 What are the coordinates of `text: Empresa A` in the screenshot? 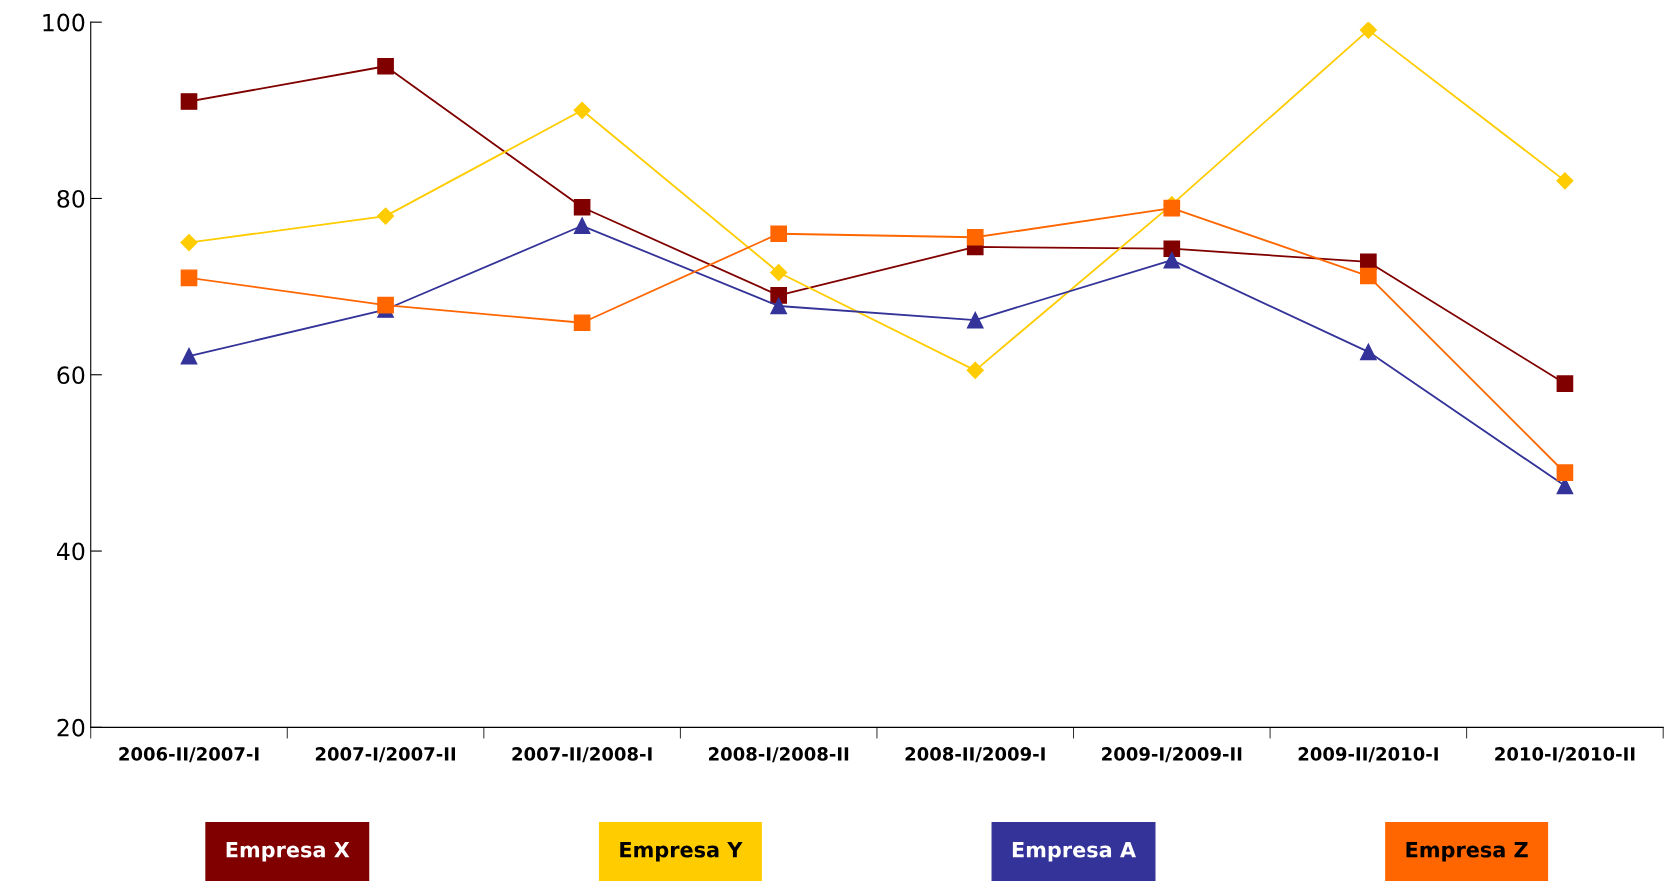 It's located at (1074, 852).